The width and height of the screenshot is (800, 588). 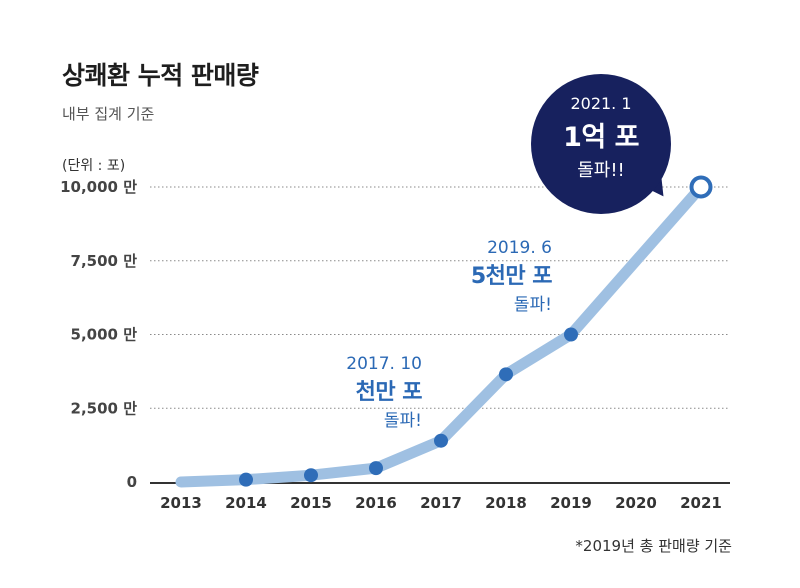 I want to click on annotation-50m-main: 5천만 포, so click(x=511, y=276).